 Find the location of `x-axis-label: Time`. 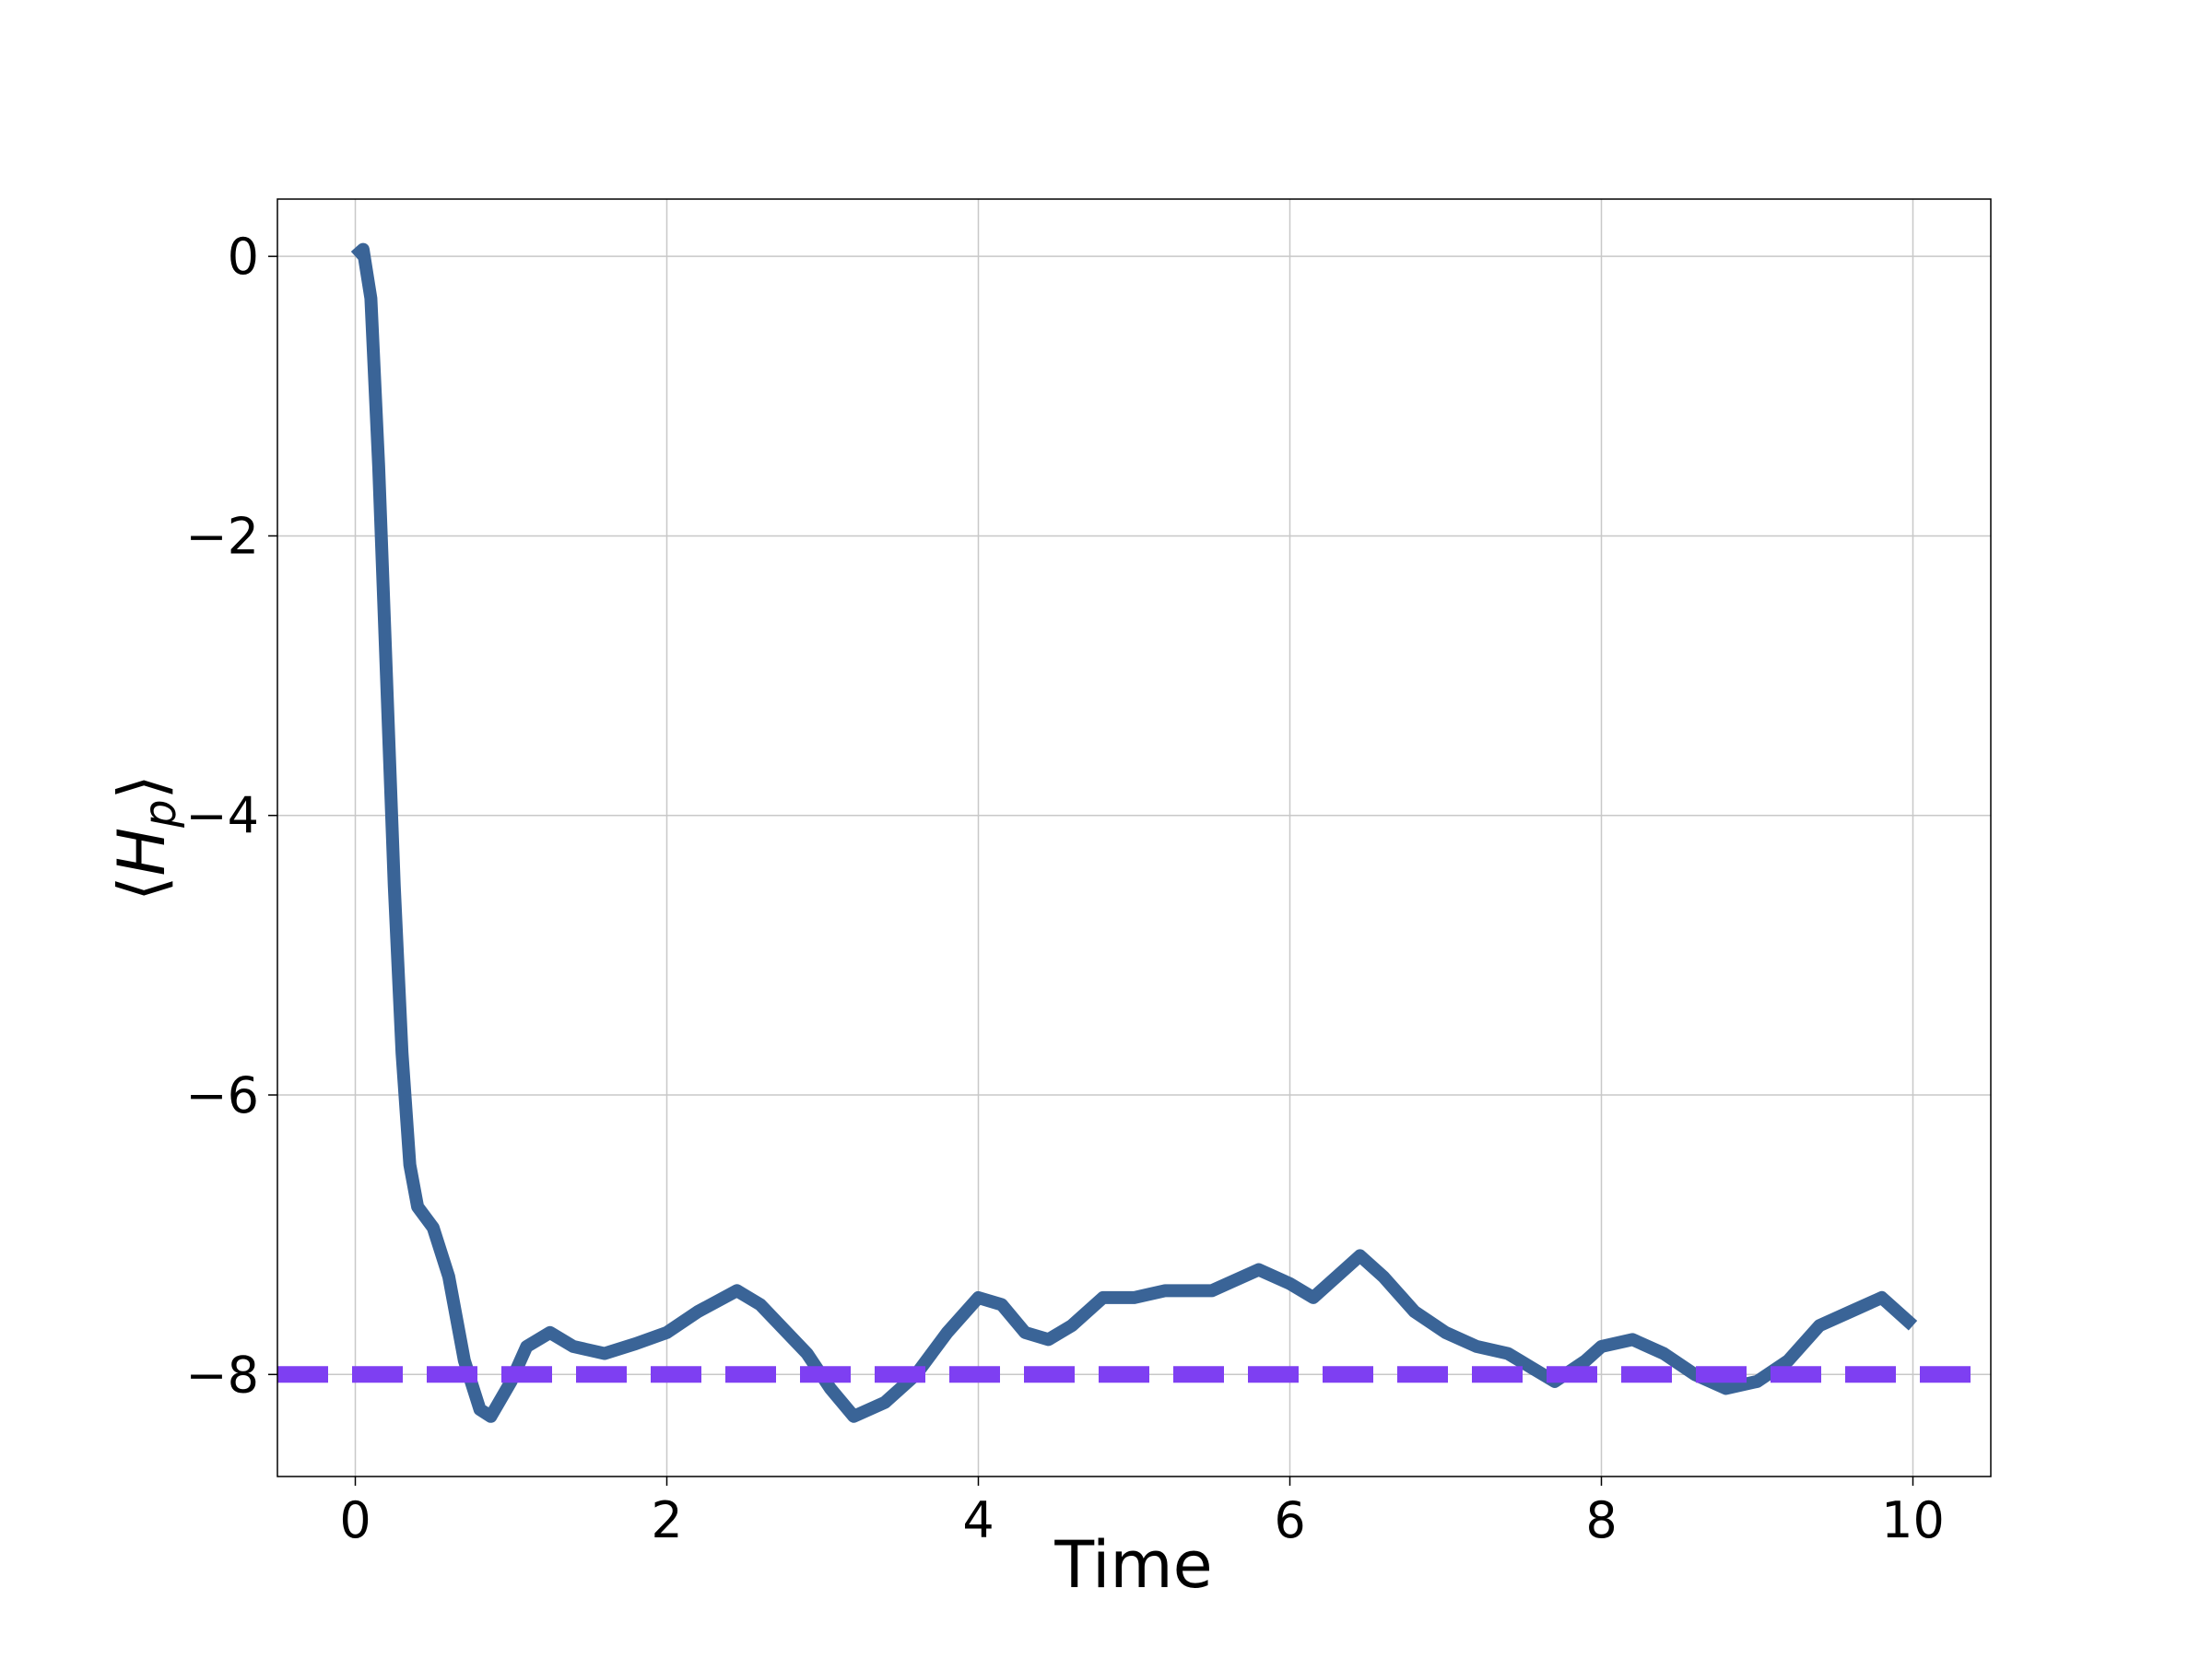

x-axis-label: Time is located at coordinates (1132, 1565).